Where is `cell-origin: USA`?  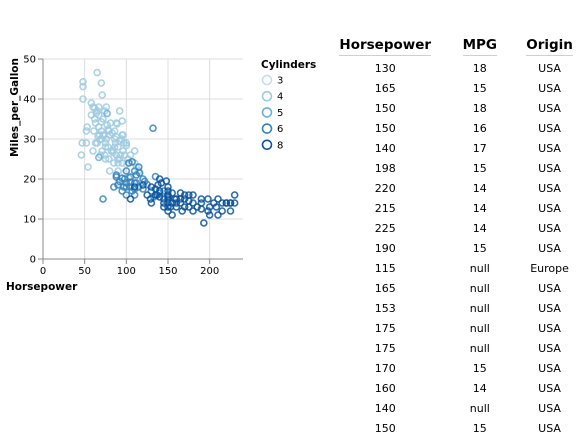
cell-origin: USA is located at coordinates (549, 188).